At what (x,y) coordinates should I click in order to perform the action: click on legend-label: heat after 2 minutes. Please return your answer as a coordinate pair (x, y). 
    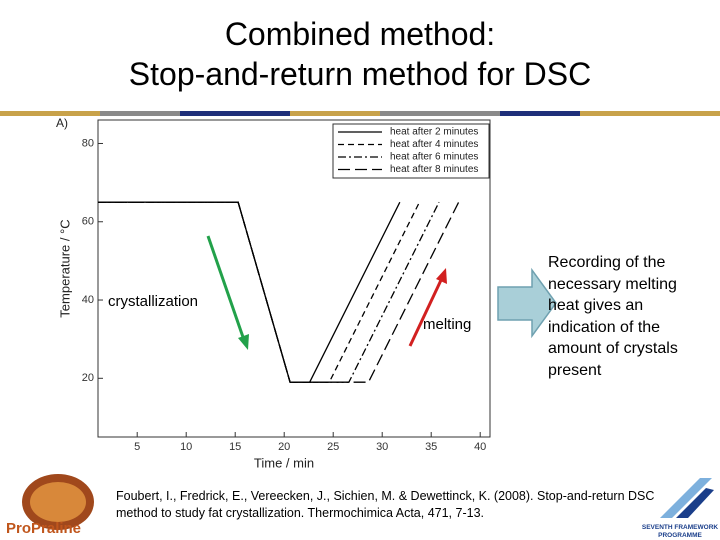
    Looking at the image, I should click on (434, 132).